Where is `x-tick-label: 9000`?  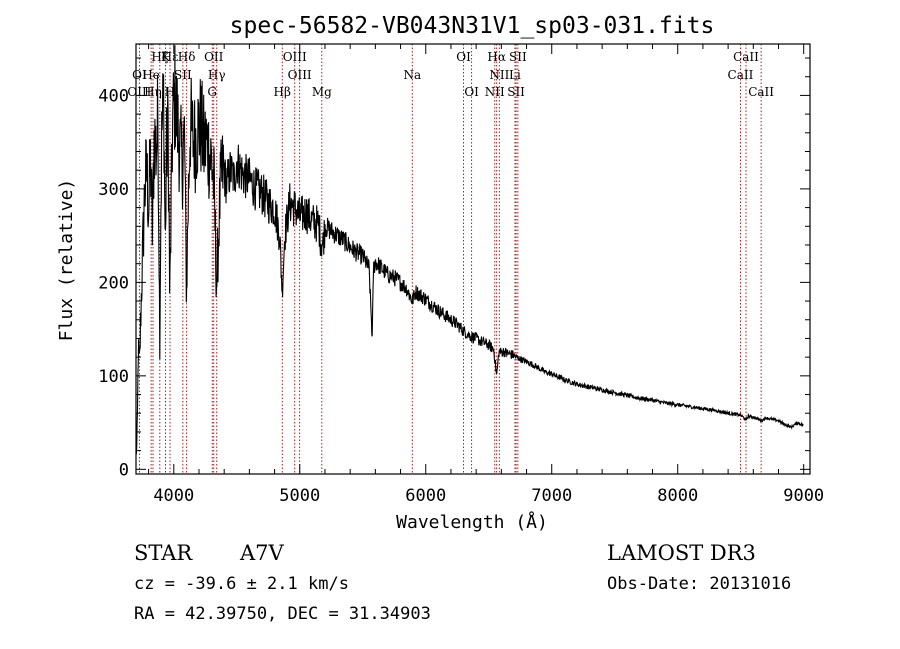
x-tick-label: 9000 is located at coordinates (803, 496).